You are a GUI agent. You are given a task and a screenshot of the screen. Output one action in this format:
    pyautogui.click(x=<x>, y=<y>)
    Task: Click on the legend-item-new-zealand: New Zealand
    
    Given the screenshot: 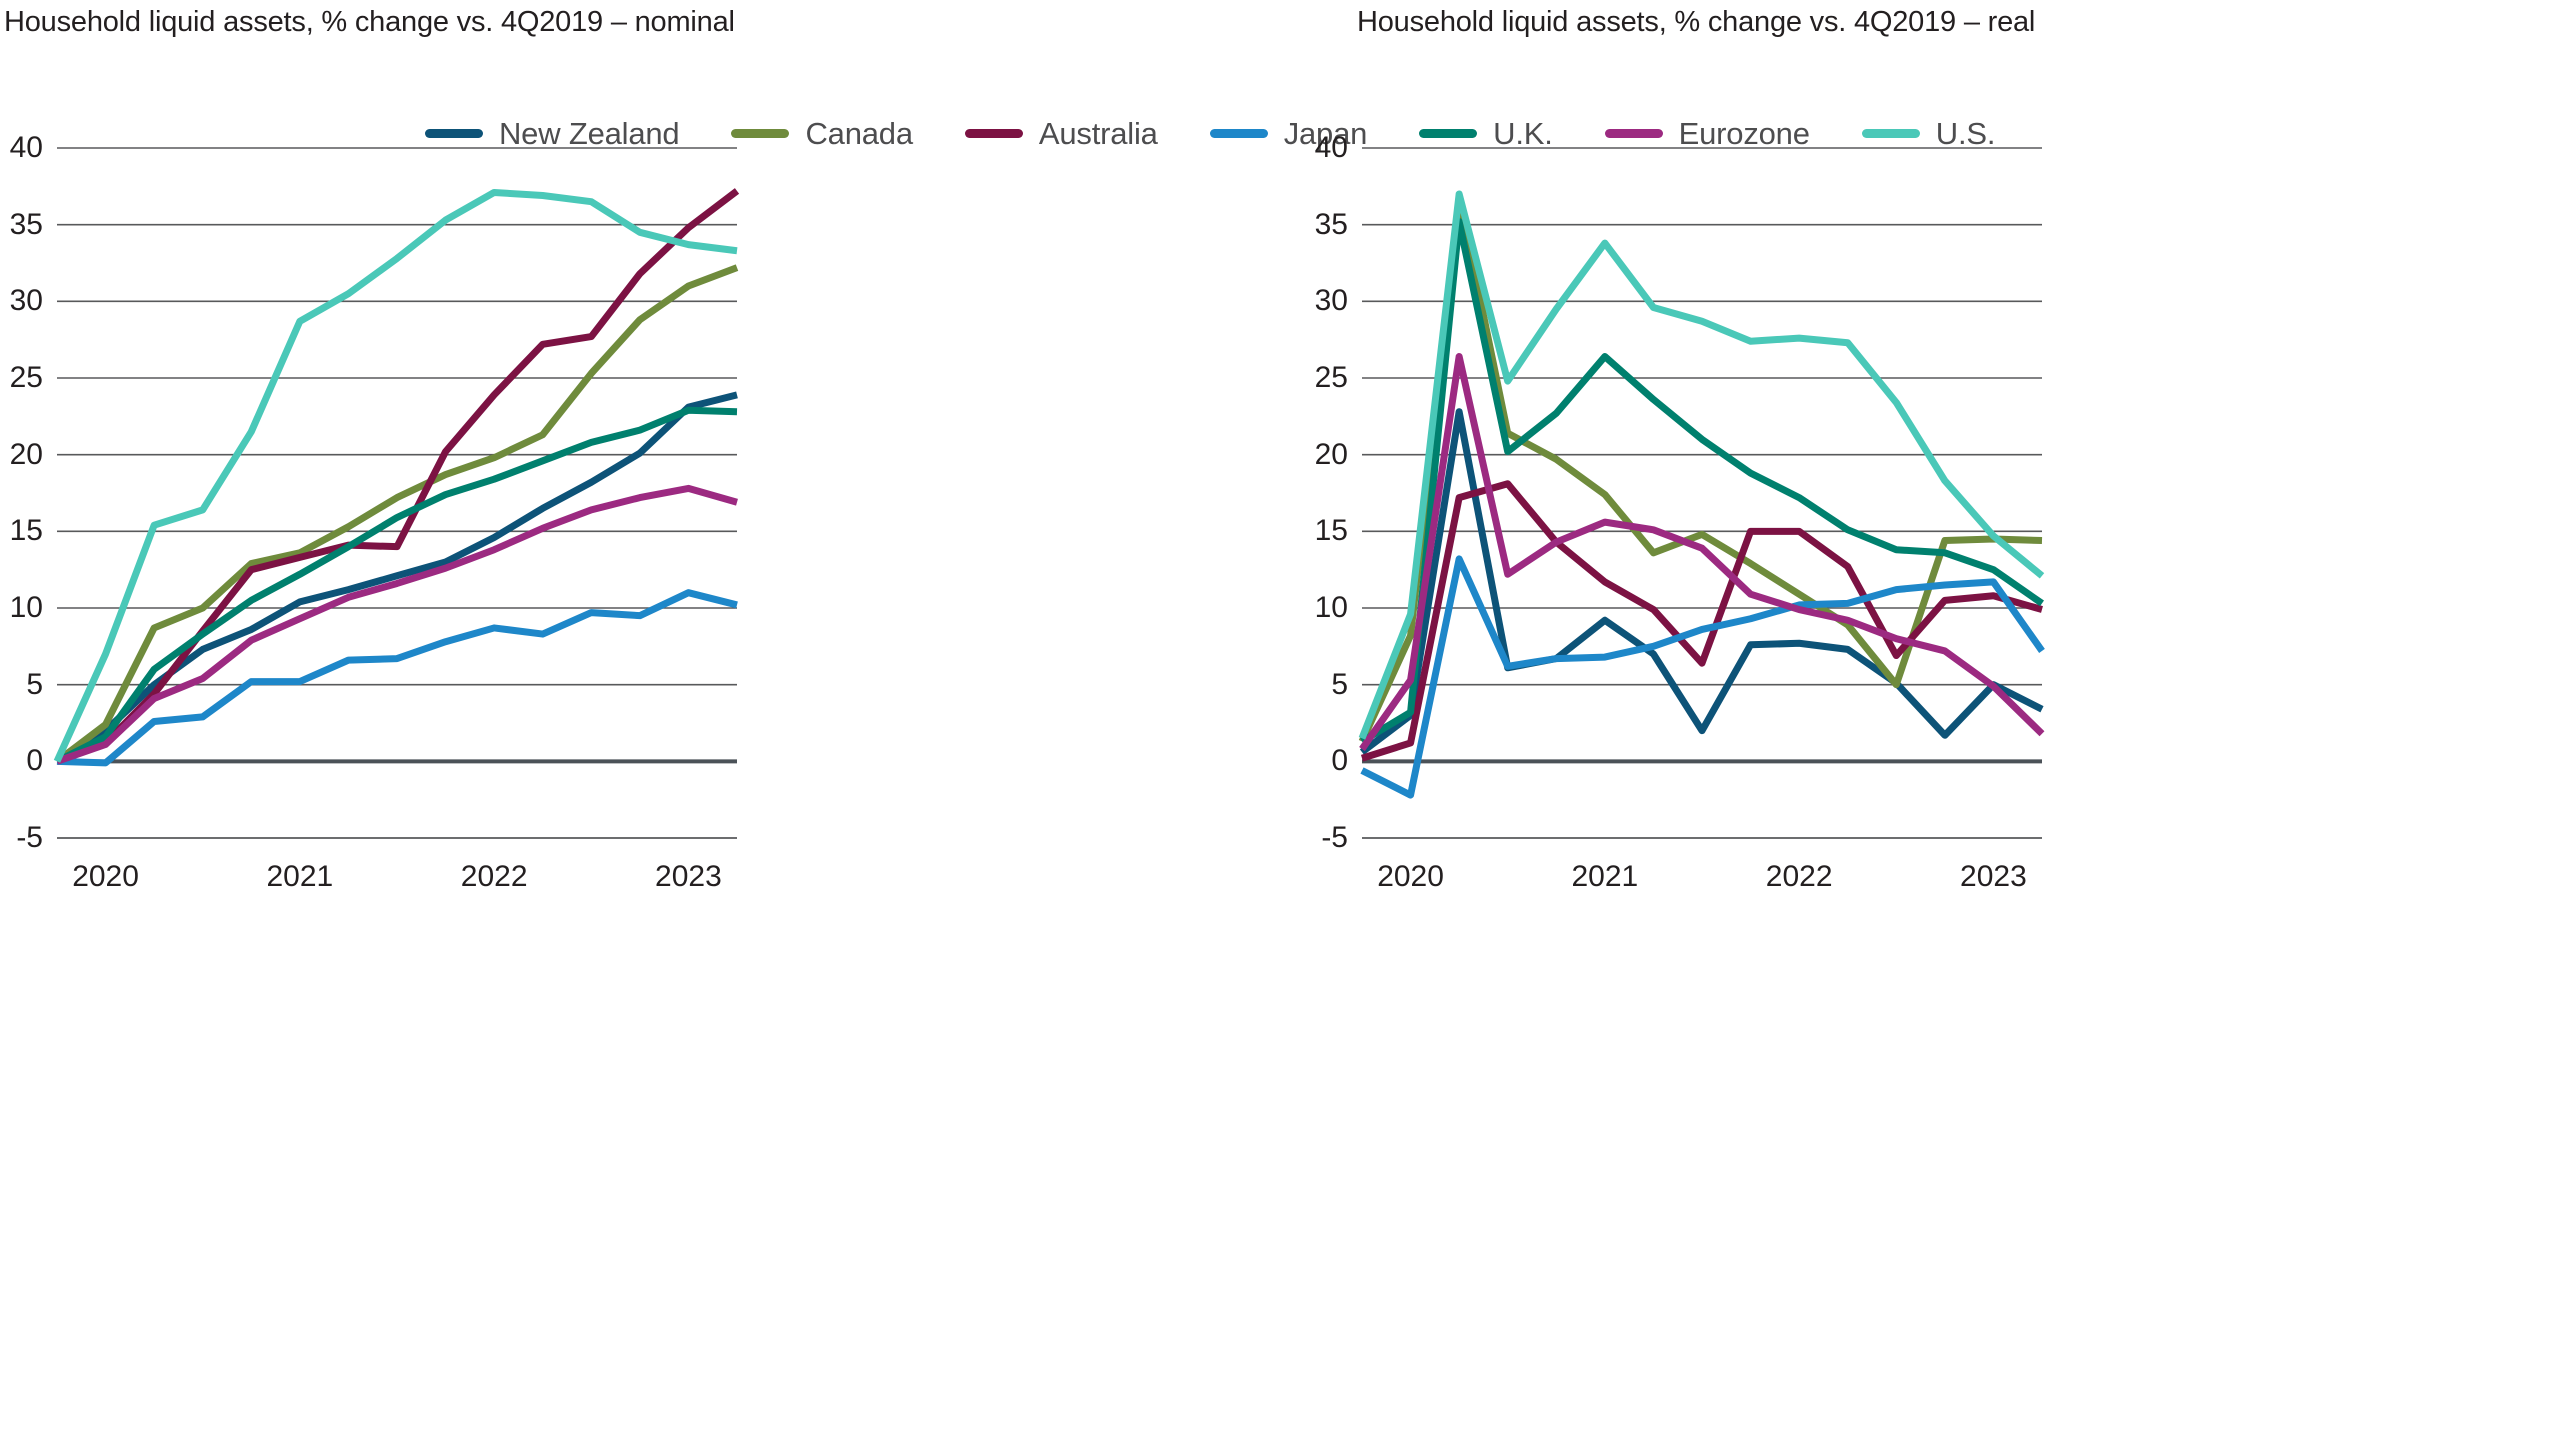 What is the action you would take?
    pyautogui.click(x=552, y=133)
    